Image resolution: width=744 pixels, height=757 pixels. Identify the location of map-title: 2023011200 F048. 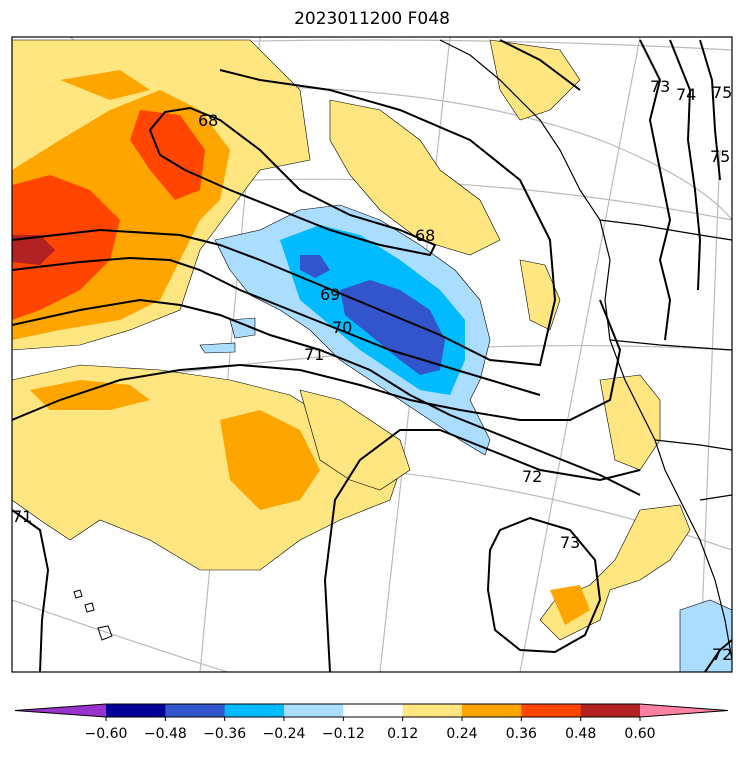
(372, 19).